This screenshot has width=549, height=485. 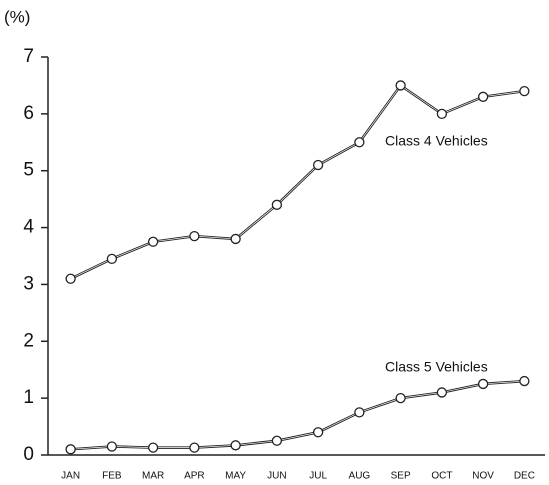 What do you see at coordinates (401, 476) in the screenshot?
I see `x-tick-label: SEP` at bounding box center [401, 476].